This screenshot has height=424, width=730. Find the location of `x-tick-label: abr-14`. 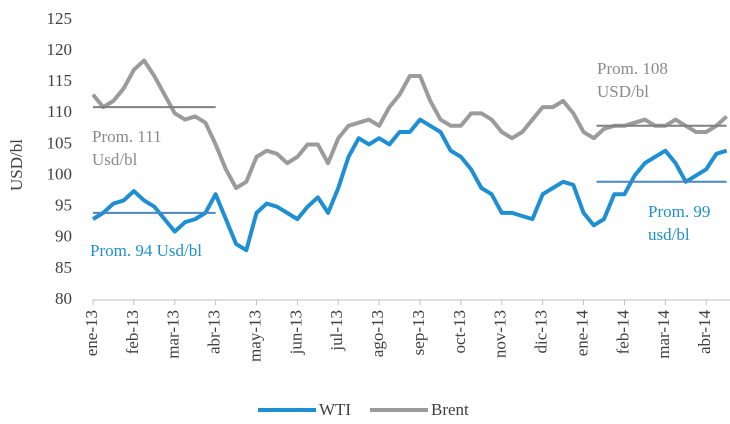

x-tick-label: abr-14 is located at coordinates (704, 332).